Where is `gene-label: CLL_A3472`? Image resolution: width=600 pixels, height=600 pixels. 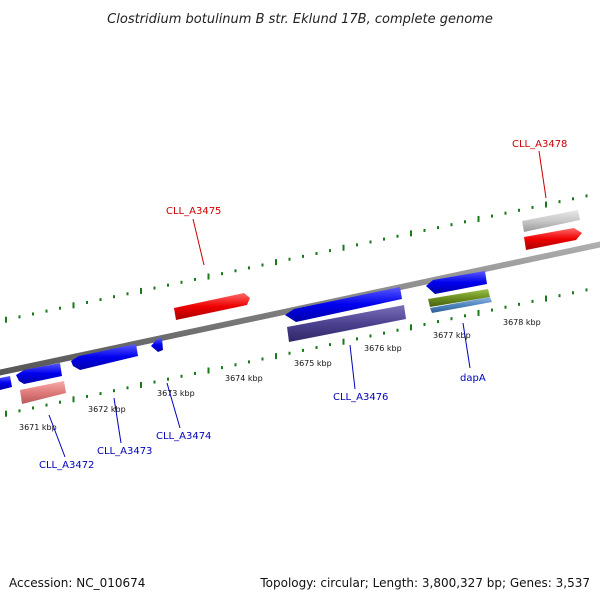 gene-label: CLL_A3472 is located at coordinates (66, 465).